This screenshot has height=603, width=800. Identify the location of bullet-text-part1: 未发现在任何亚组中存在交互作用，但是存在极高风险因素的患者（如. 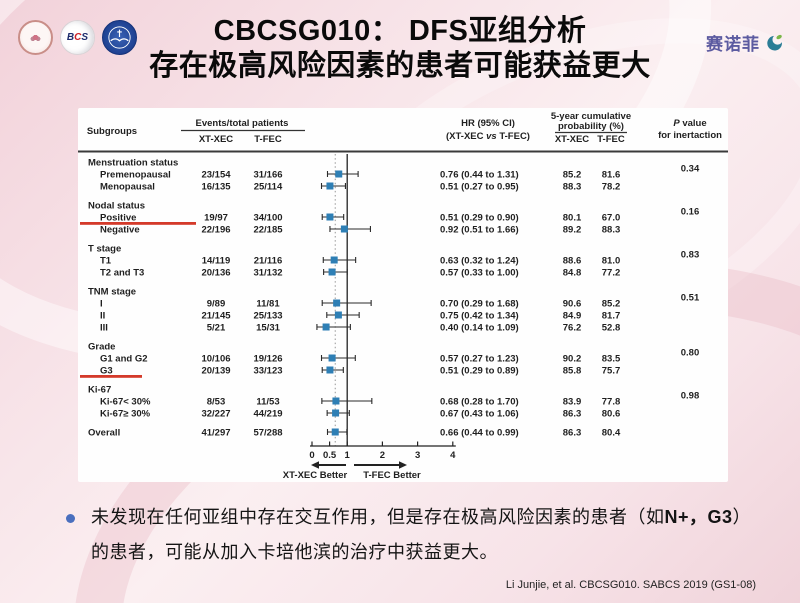
(378, 517).